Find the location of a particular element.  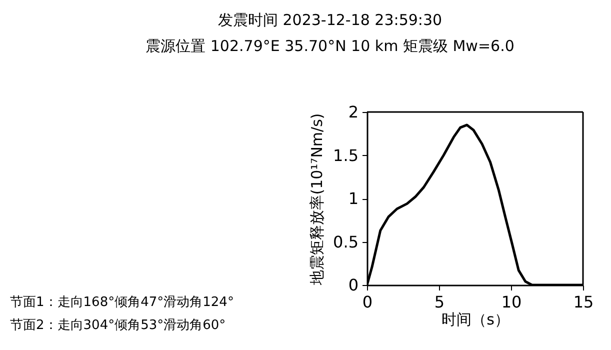

chart-title: 发震时间 2023-12-18 23:59:30 is located at coordinates (330, 20).